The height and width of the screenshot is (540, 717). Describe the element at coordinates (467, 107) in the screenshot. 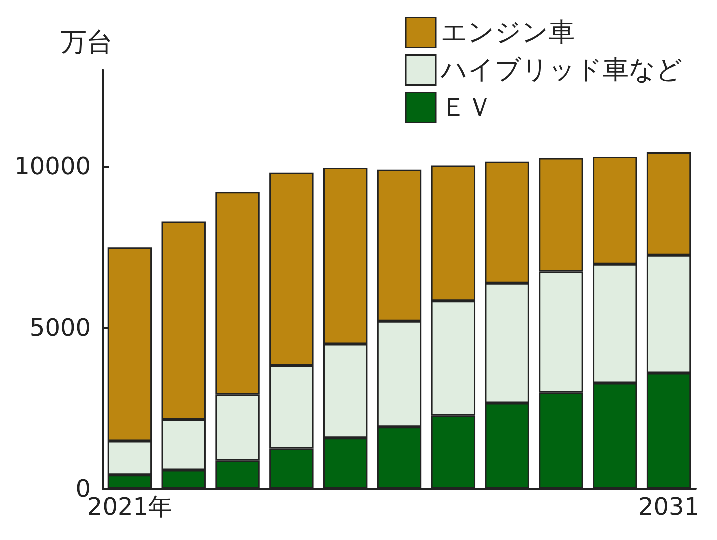

I see `legend-label: ＥＶ` at that location.